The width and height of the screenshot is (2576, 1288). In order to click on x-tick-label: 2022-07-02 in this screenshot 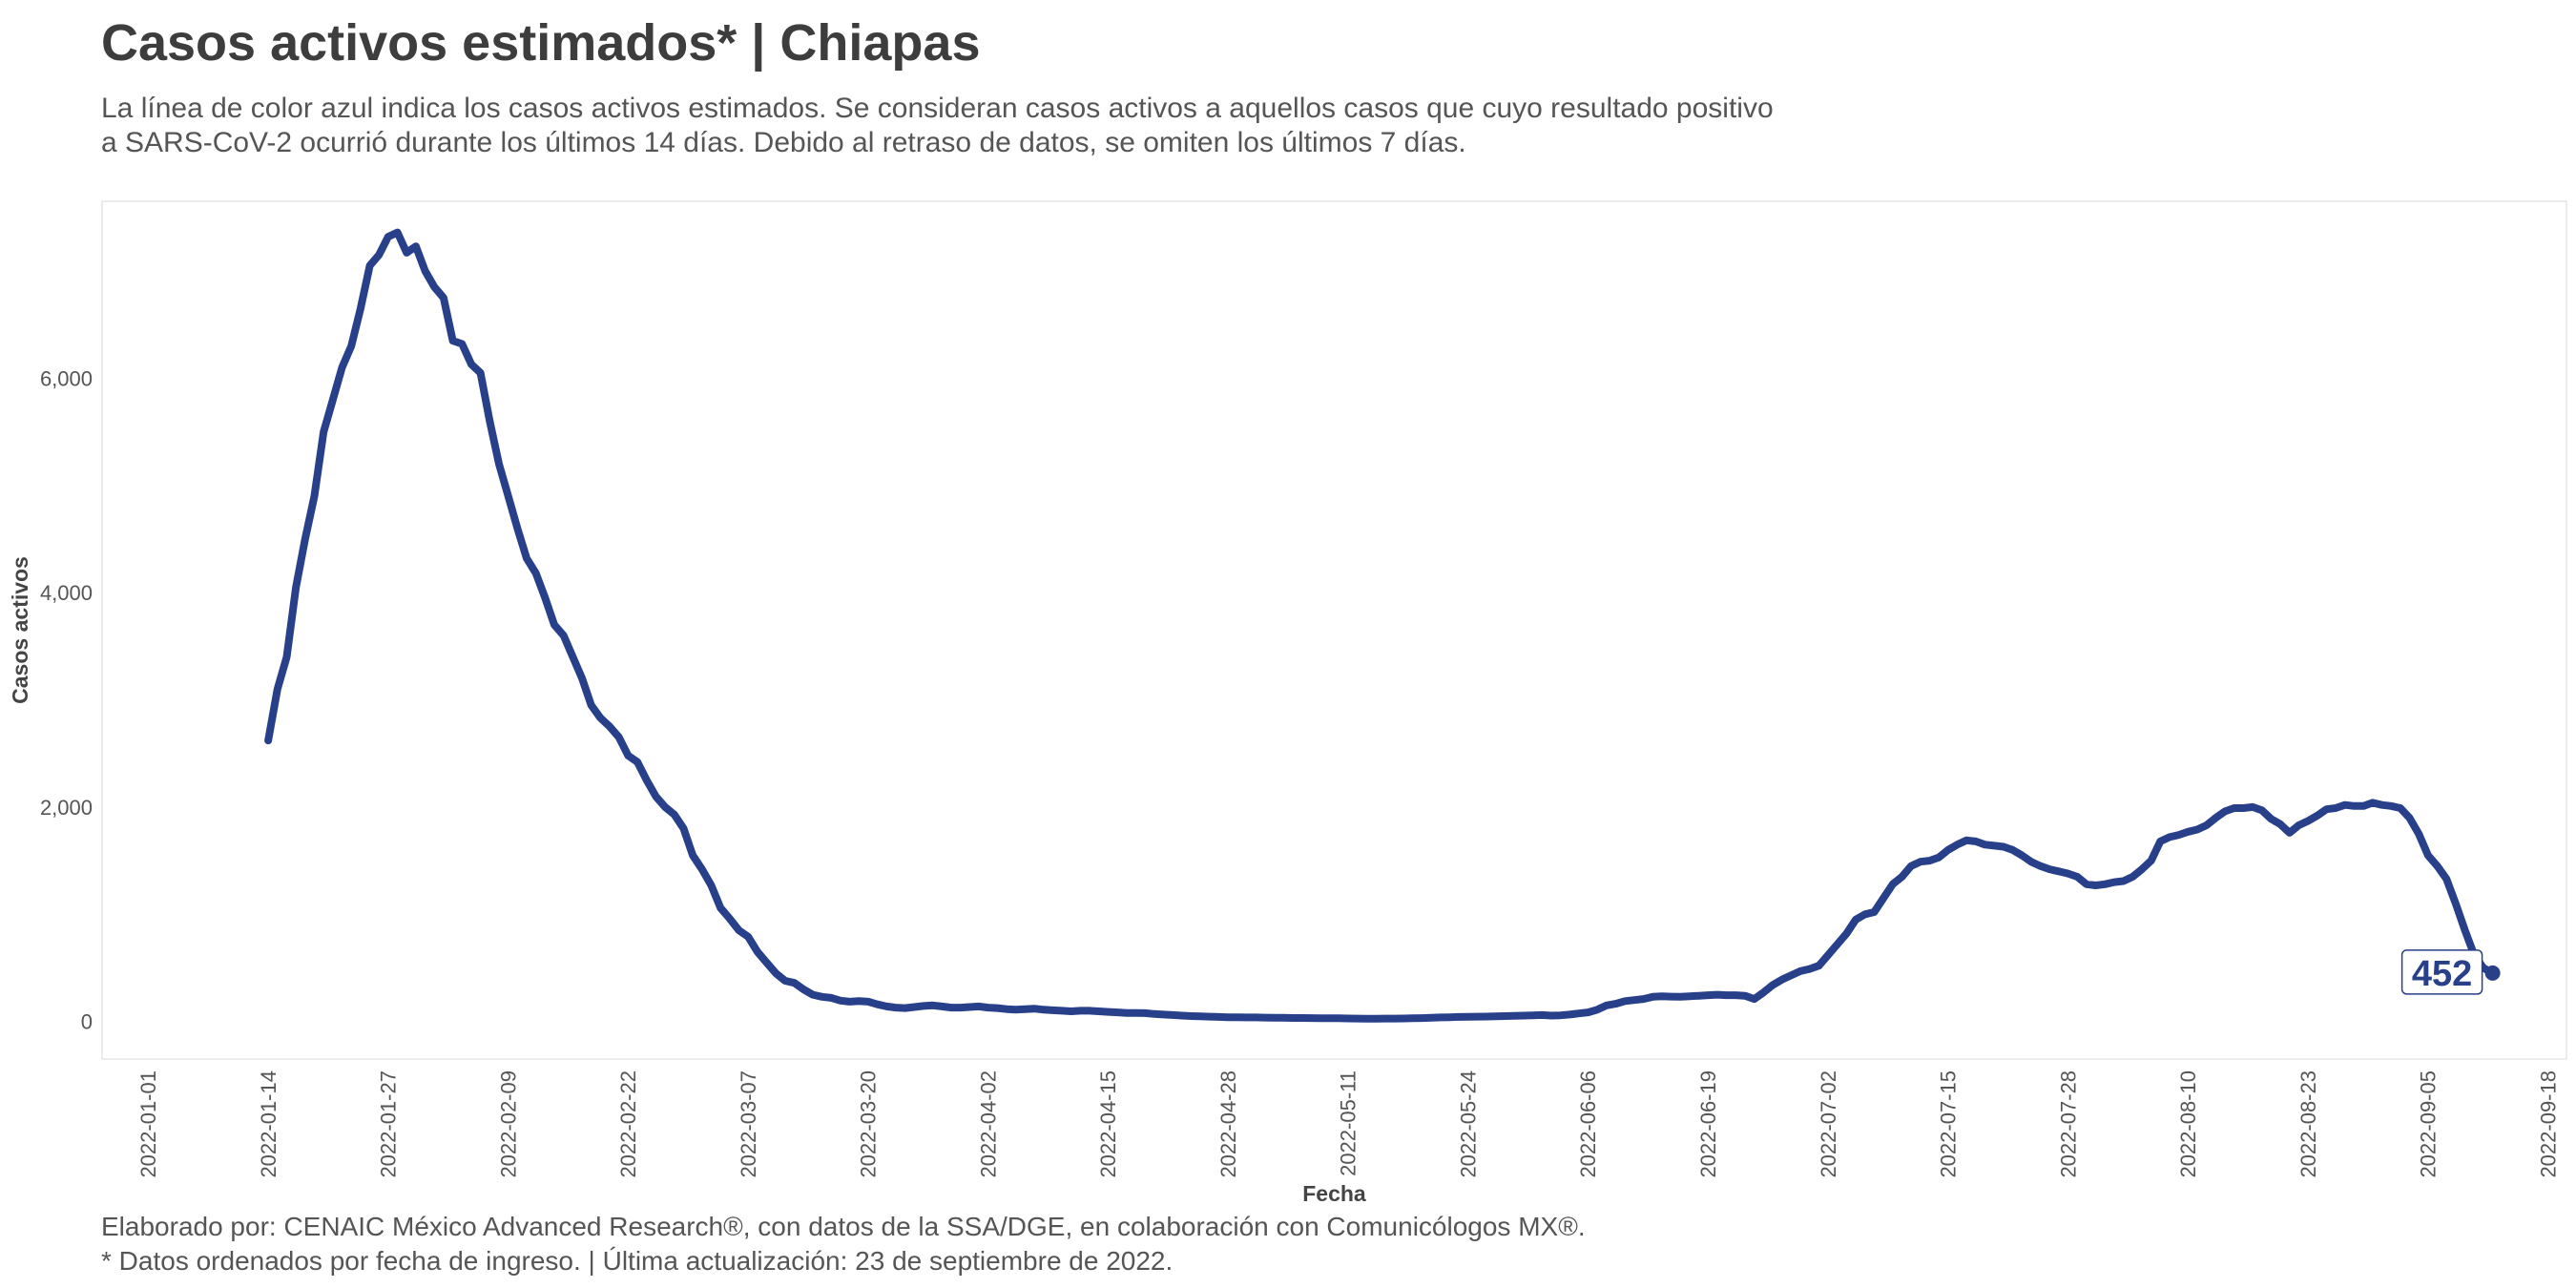, I will do `click(1828, 1124)`.